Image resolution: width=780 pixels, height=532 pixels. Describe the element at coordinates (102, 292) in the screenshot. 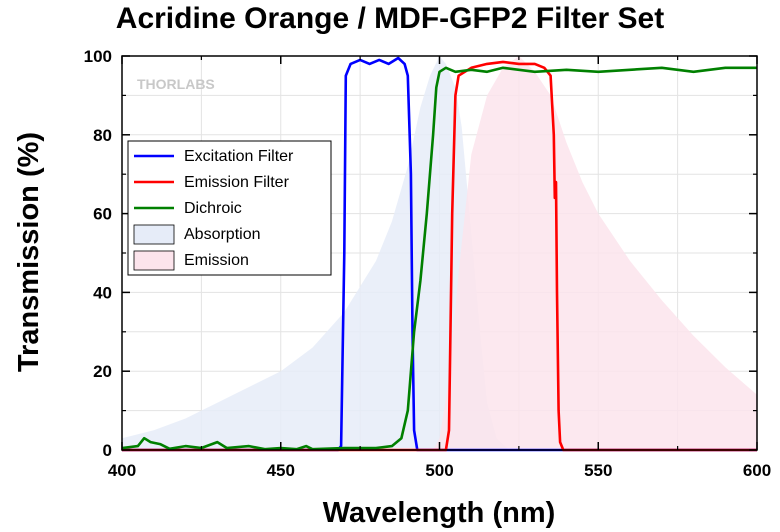

I see `y-tick-label: 40` at that location.